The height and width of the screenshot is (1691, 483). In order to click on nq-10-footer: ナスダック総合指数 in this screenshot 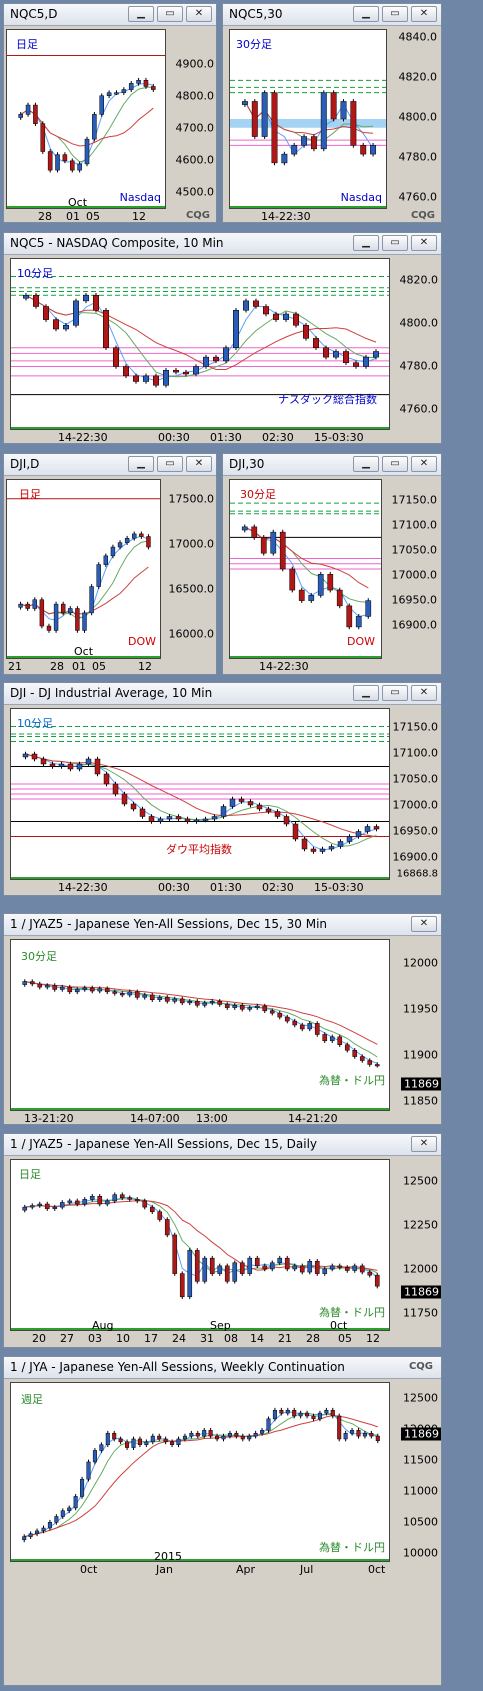, I will do `click(327, 399)`.